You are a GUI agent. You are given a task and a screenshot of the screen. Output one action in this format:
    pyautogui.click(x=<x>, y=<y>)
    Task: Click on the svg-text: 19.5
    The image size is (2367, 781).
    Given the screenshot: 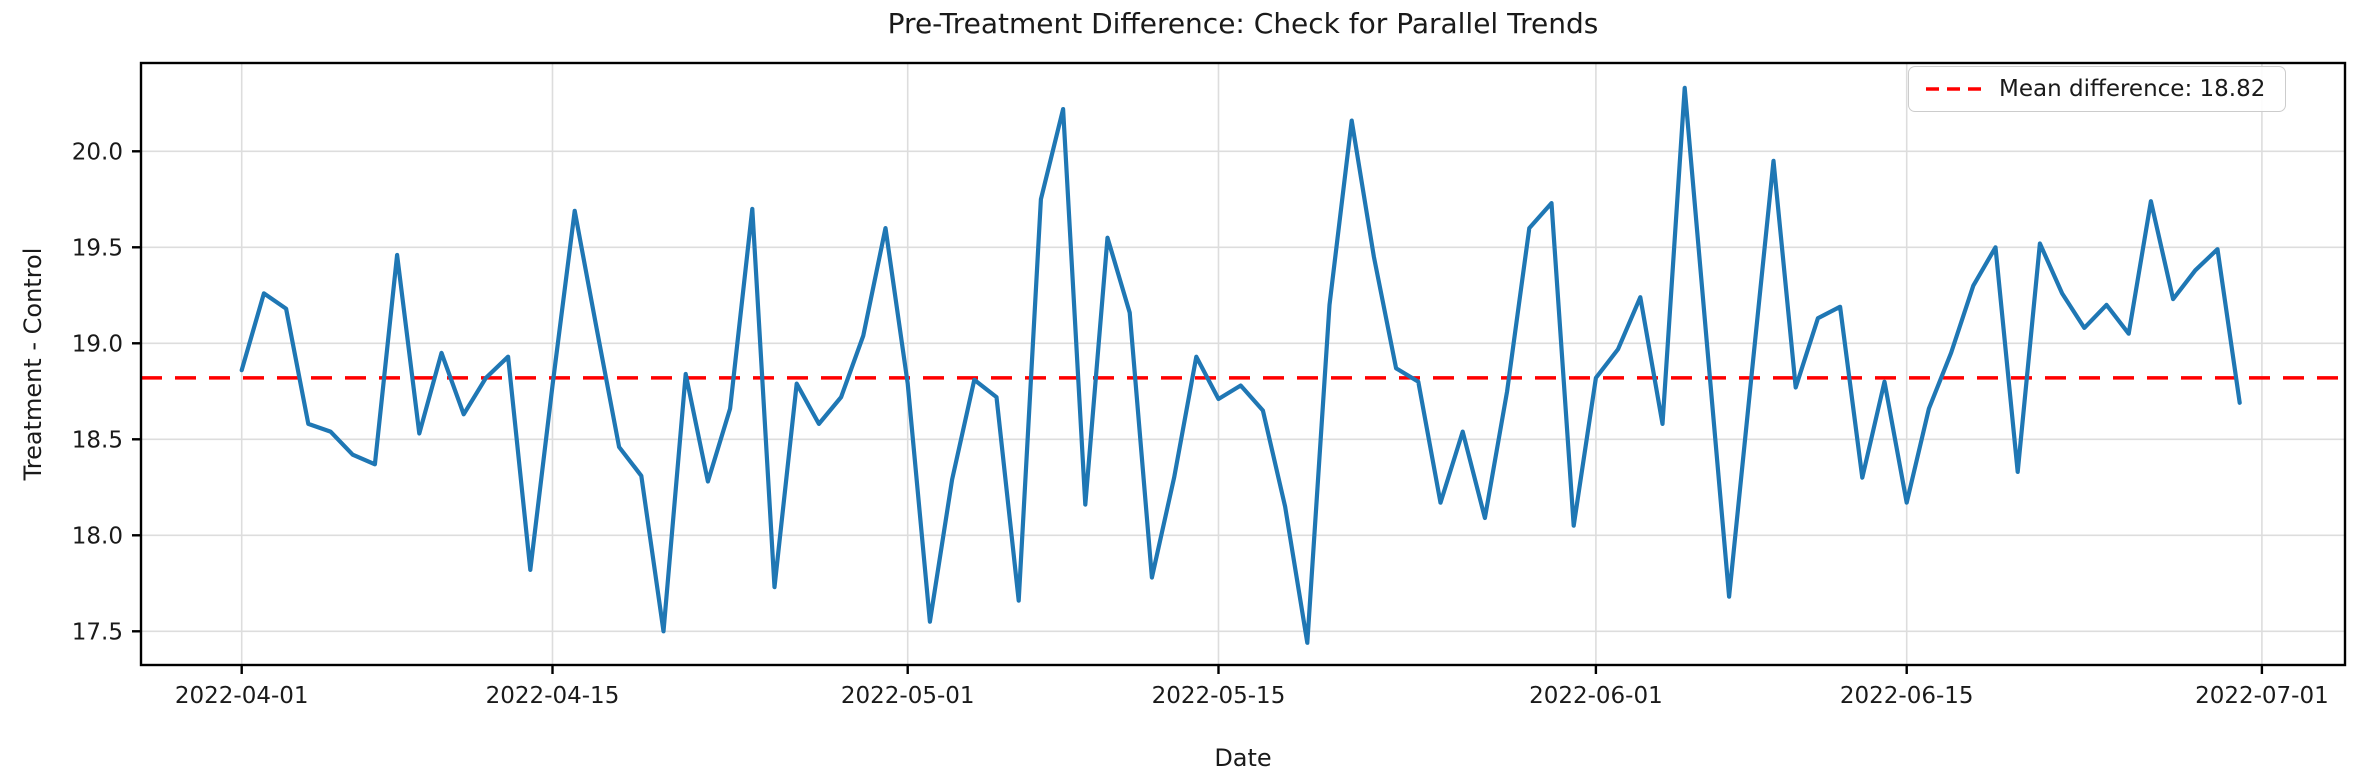 What is the action you would take?
    pyautogui.click(x=97, y=248)
    